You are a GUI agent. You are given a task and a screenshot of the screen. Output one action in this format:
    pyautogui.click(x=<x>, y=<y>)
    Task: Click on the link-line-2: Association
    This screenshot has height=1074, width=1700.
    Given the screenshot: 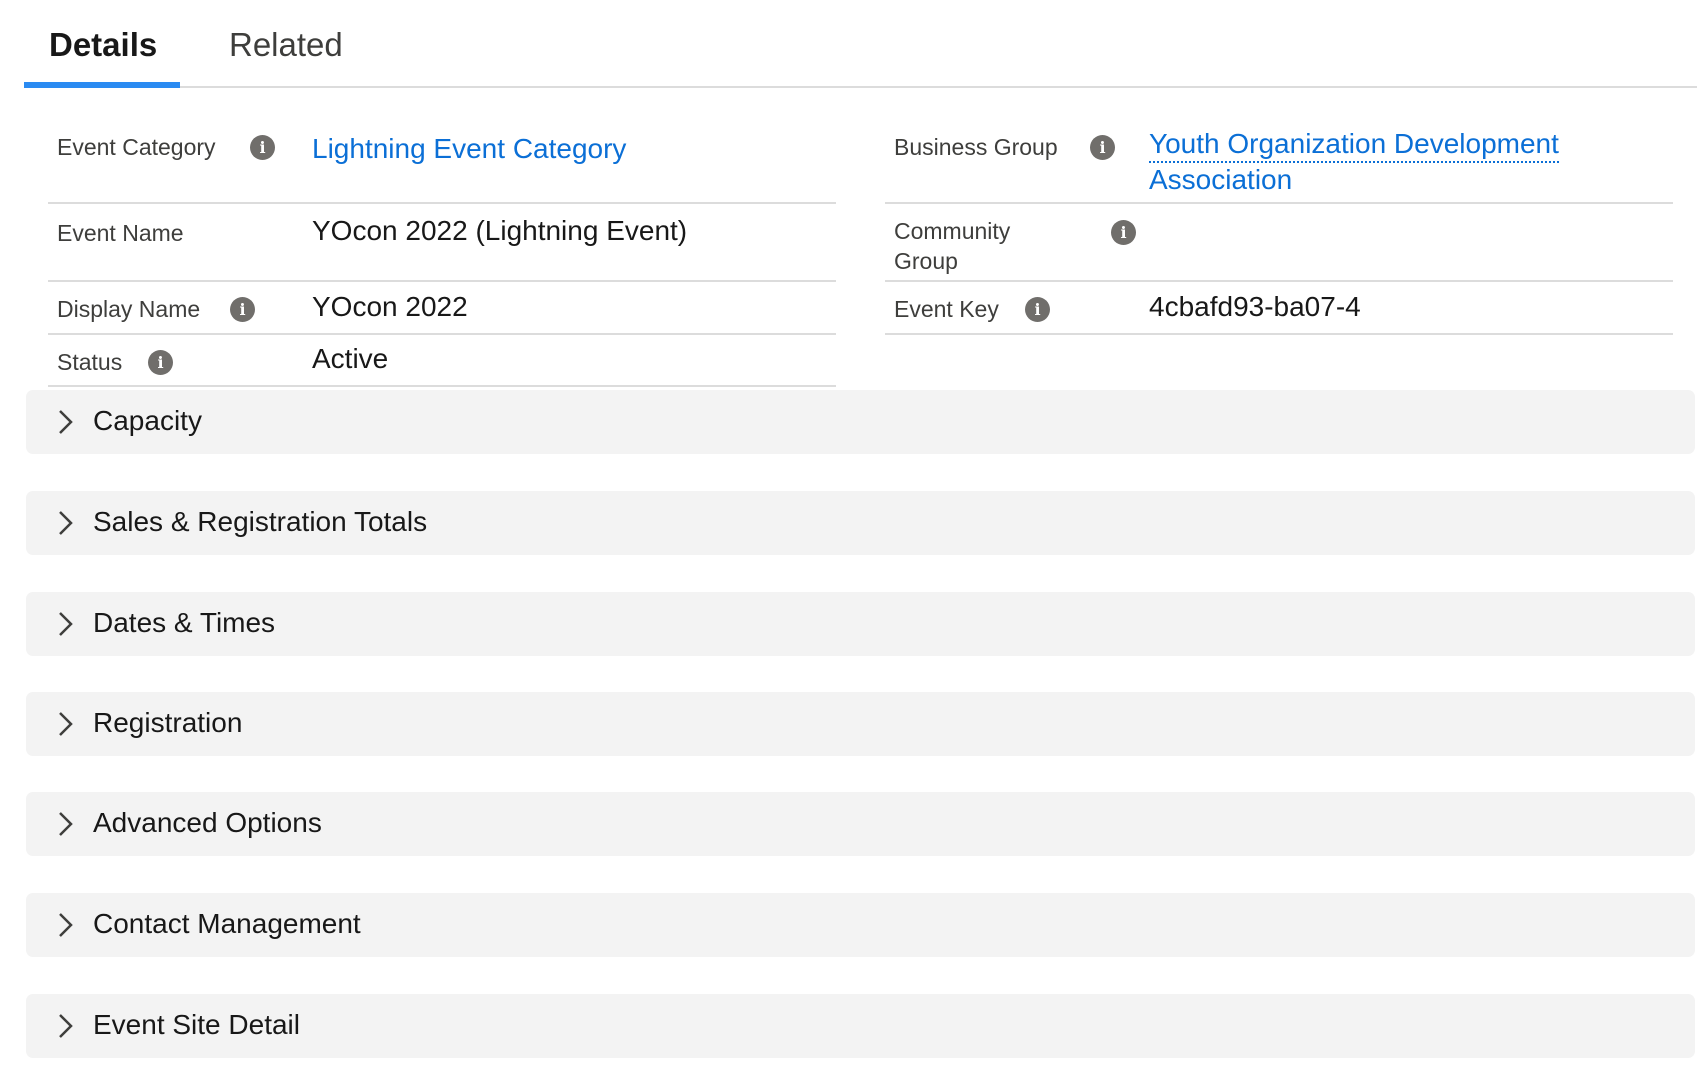 What is the action you would take?
    pyautogui.click(x=1221, y=179)
    